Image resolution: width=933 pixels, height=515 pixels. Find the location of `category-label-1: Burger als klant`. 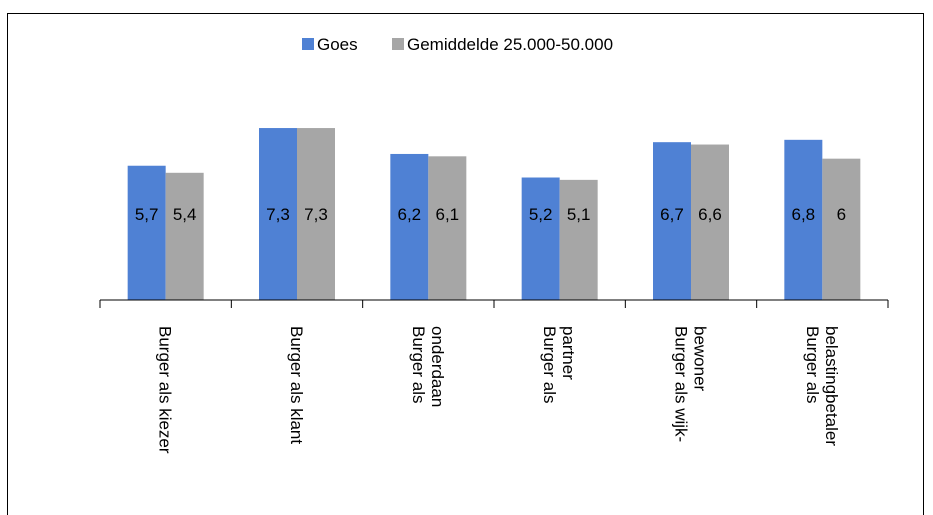

category-label-1: Burger als klant is located at coordinates (296, 385).